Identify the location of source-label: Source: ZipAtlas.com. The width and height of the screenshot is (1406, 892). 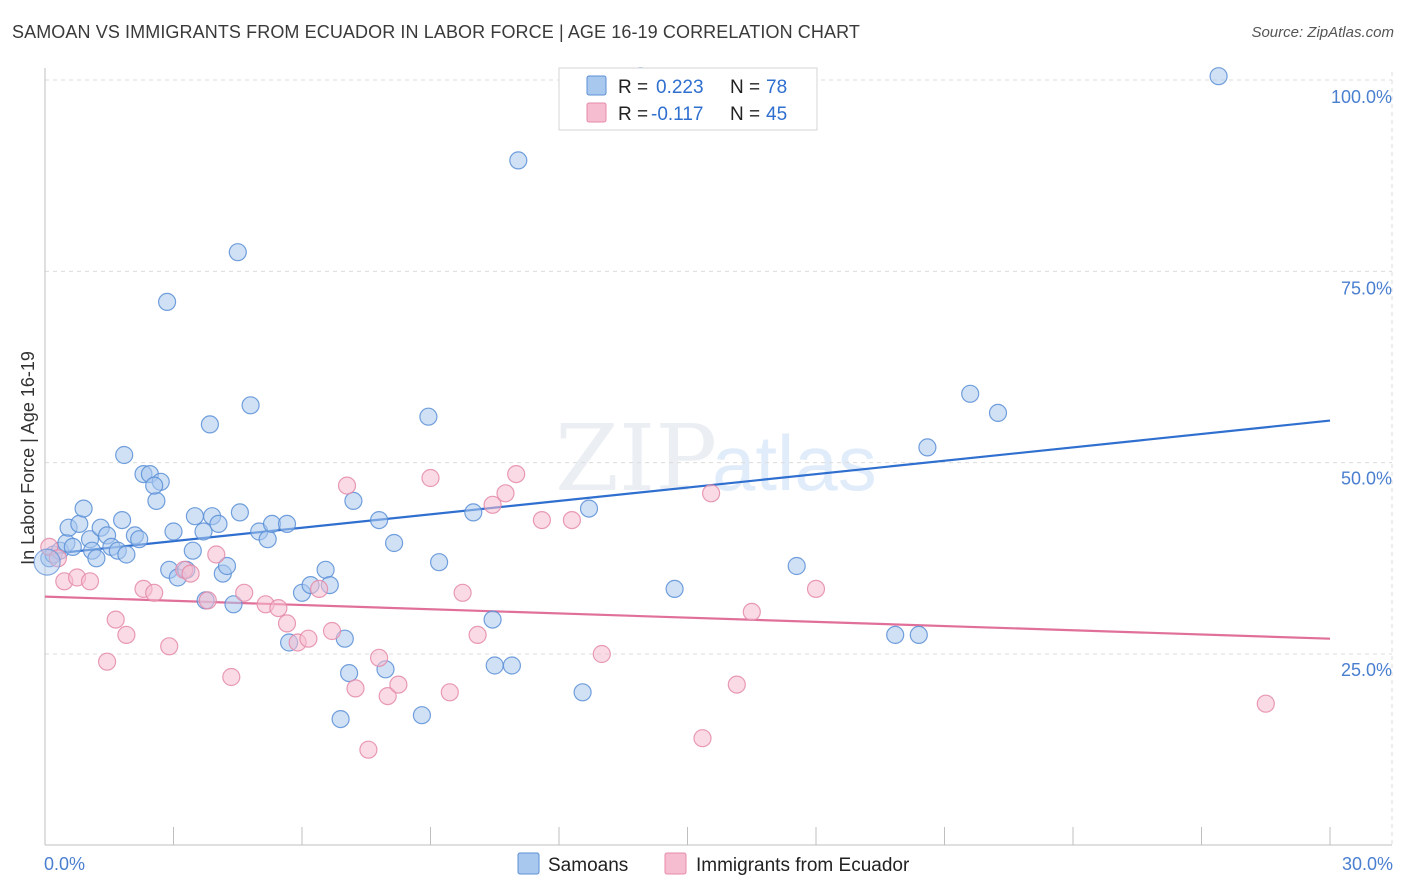
(1322, 32).